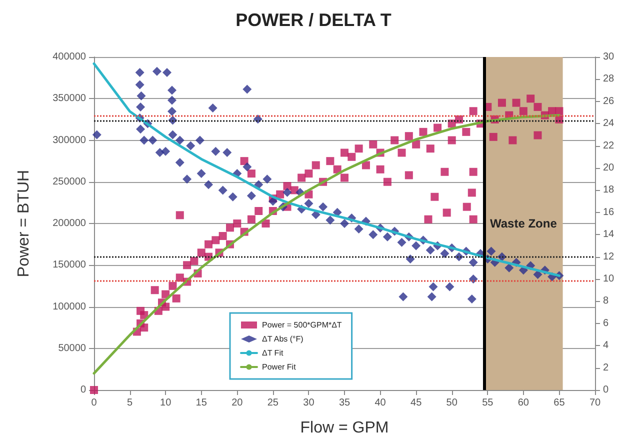  Describe the element at coordinates (609, 279) in the screenshot. I see `y2-tick-label: 10` at that location.